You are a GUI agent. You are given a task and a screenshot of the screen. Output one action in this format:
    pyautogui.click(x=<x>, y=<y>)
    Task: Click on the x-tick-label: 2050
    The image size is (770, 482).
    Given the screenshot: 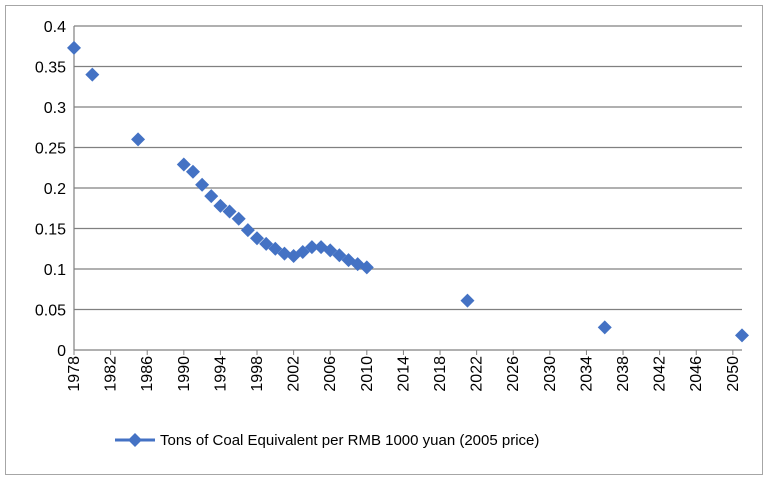 What is the action you would take?
    pyautogui.click(x=733, y=374)
    